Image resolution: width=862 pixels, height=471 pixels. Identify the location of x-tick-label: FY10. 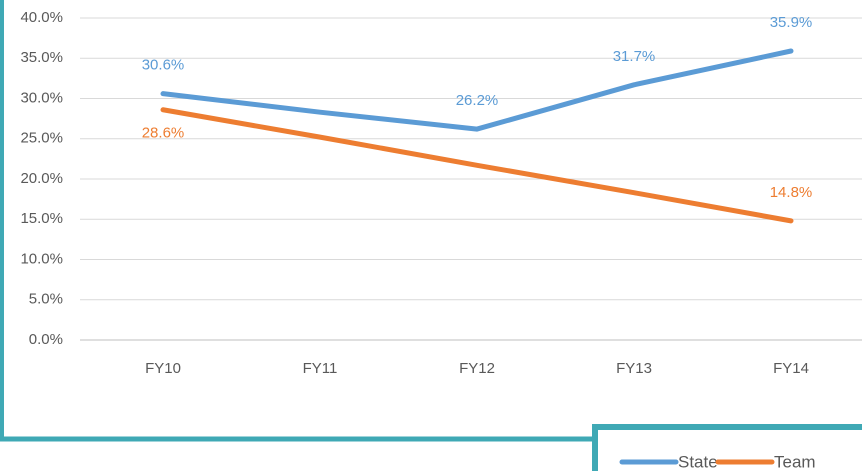
(163, 368).